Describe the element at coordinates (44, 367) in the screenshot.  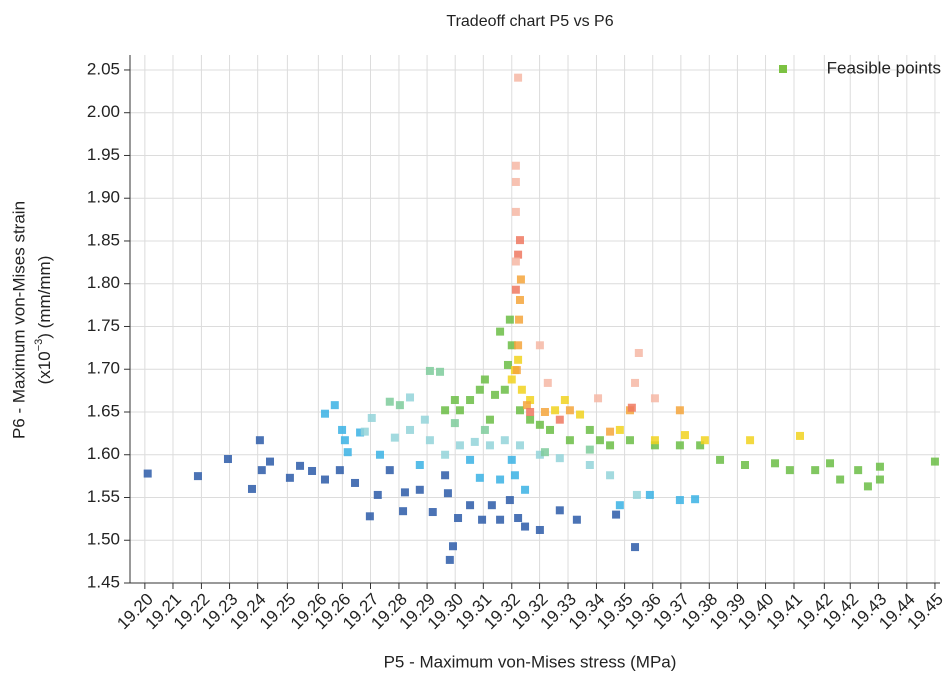
I see `y-unit-pre: (x10` at that location.